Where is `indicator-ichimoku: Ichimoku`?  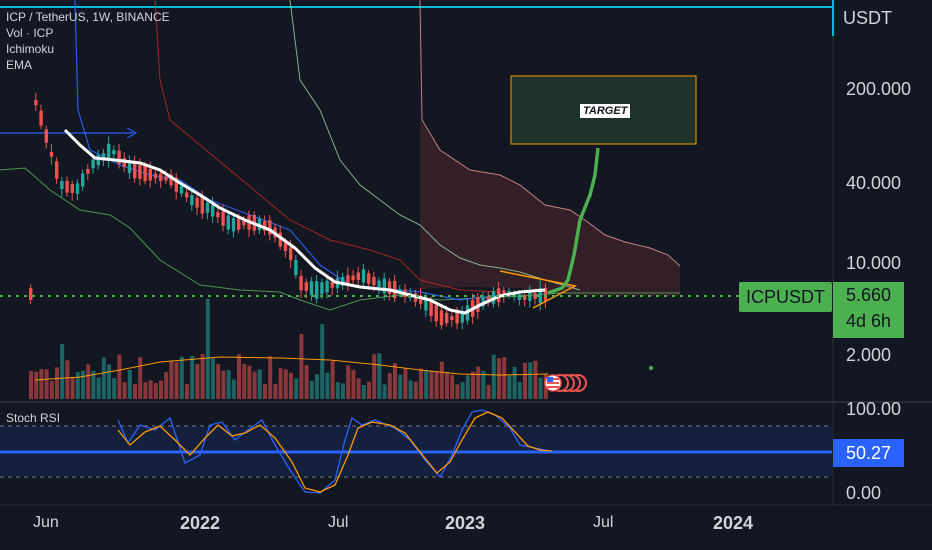 indicator-ichimoku: Ichimoku is located at coordinates (30, 49).